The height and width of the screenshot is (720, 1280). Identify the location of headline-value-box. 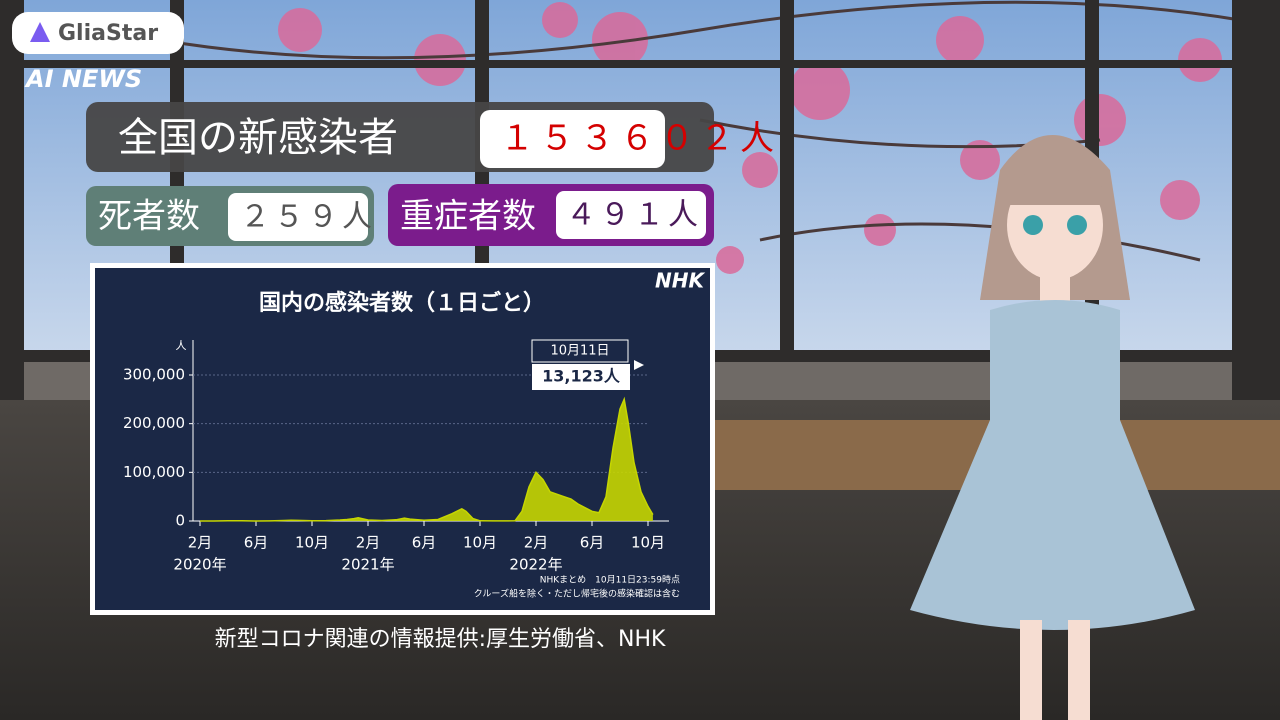
(572, 139).